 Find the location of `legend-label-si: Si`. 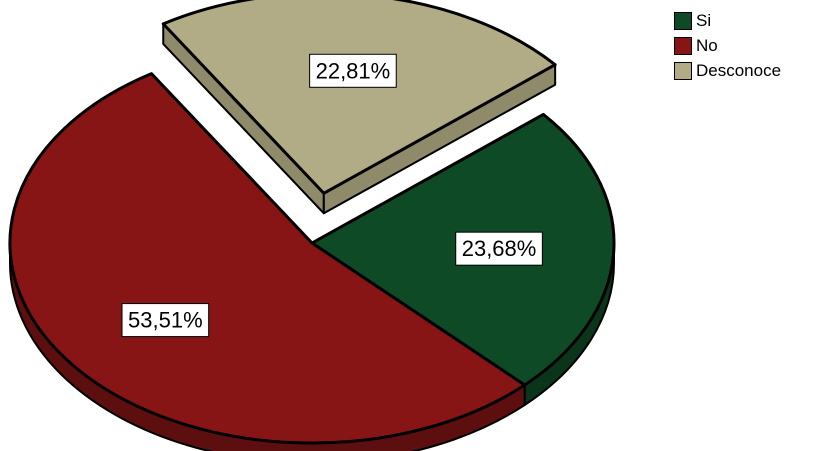

legend-label-si: Si is located at coordinates (704, 20).